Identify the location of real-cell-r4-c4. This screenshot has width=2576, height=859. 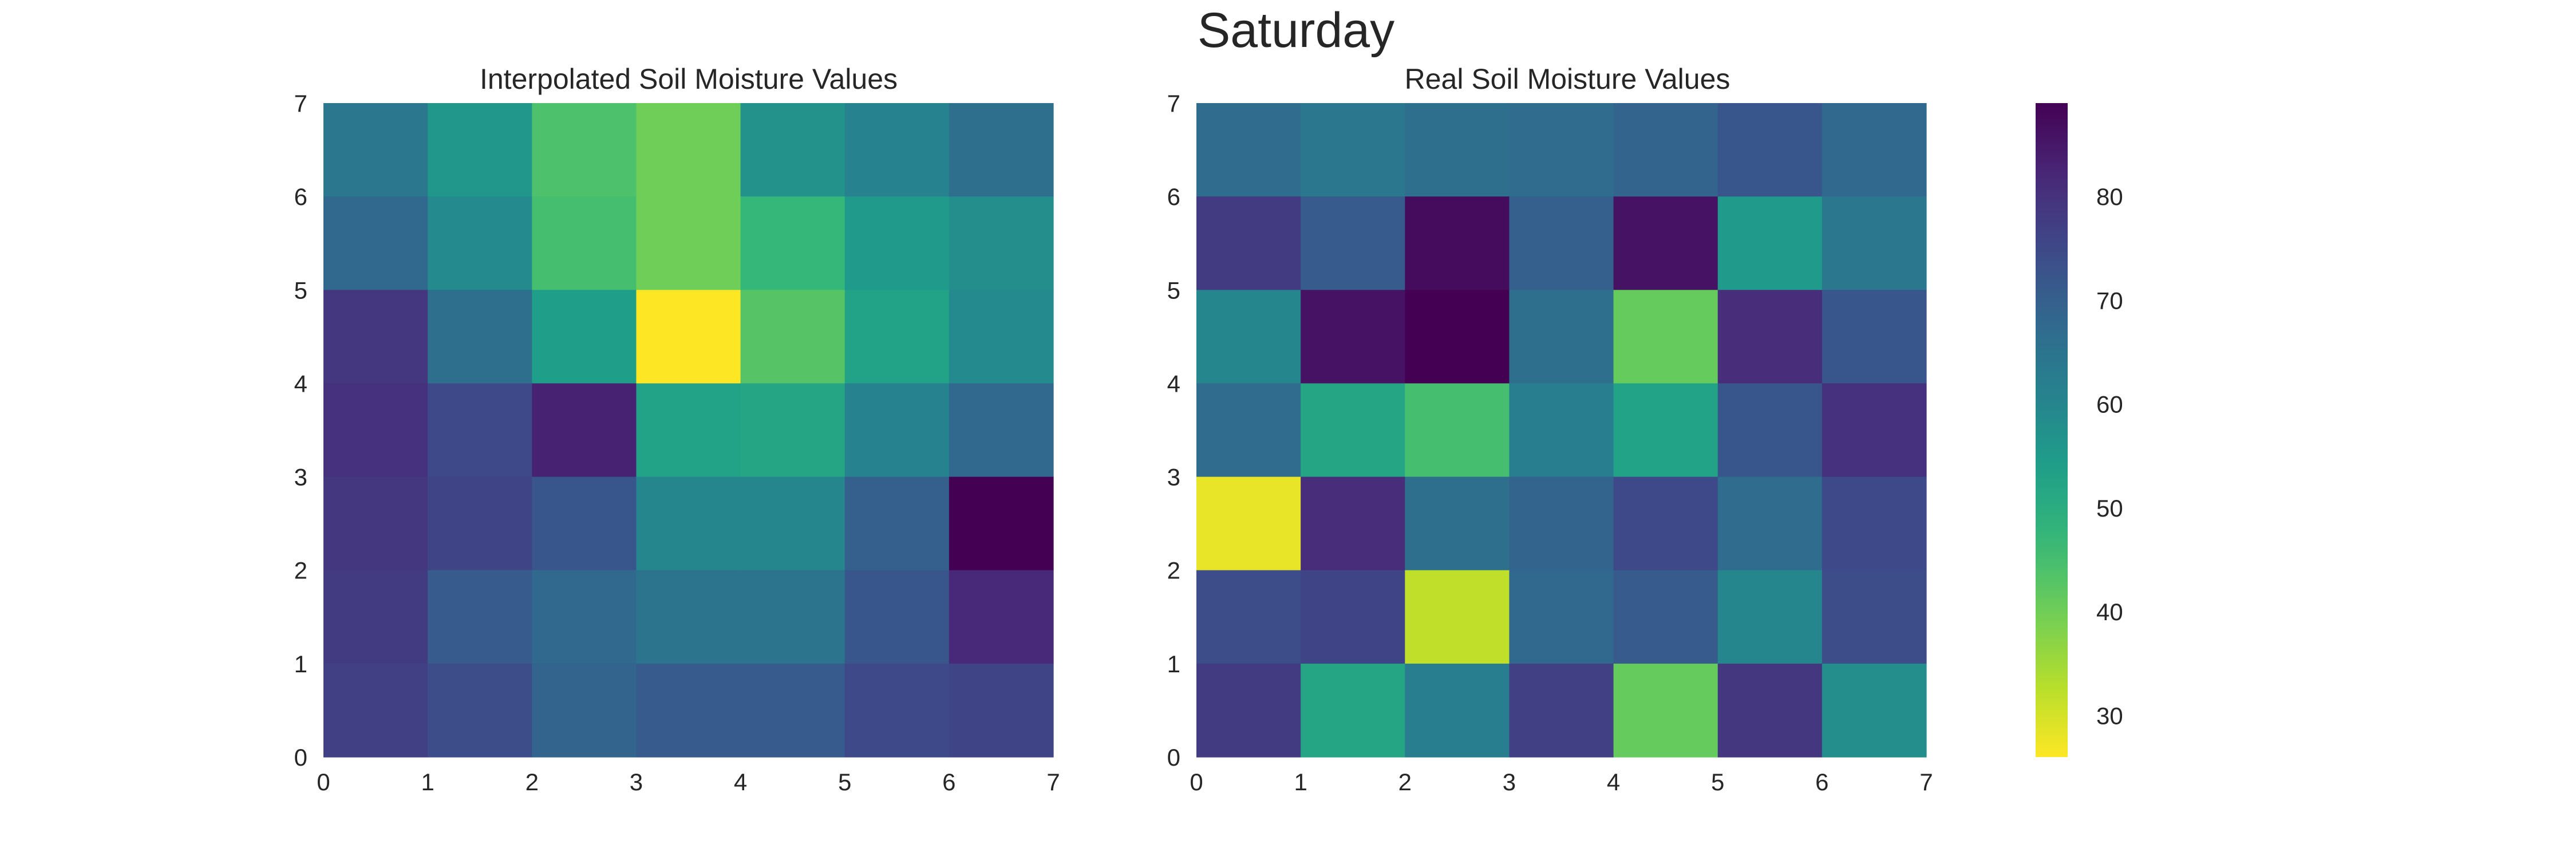
(1665, 523).